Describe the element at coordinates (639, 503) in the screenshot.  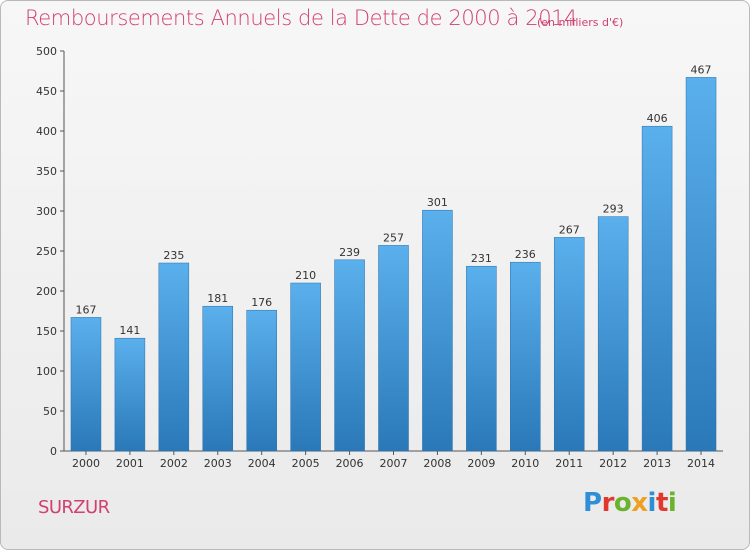
I see `logo-letter: x` at that location.